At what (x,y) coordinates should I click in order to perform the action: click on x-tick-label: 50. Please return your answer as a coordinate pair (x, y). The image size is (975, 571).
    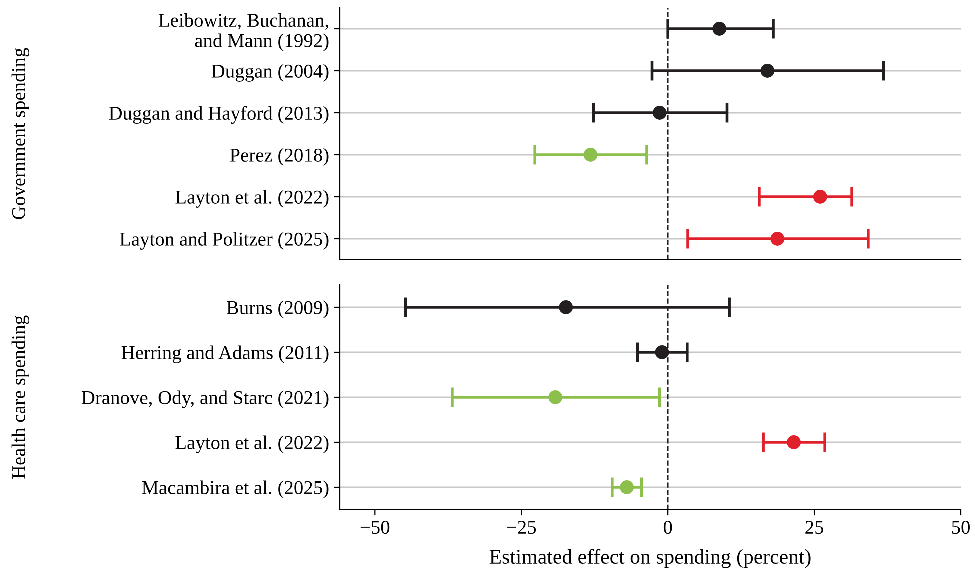
    Looking at the image, I should click on (961, 527).